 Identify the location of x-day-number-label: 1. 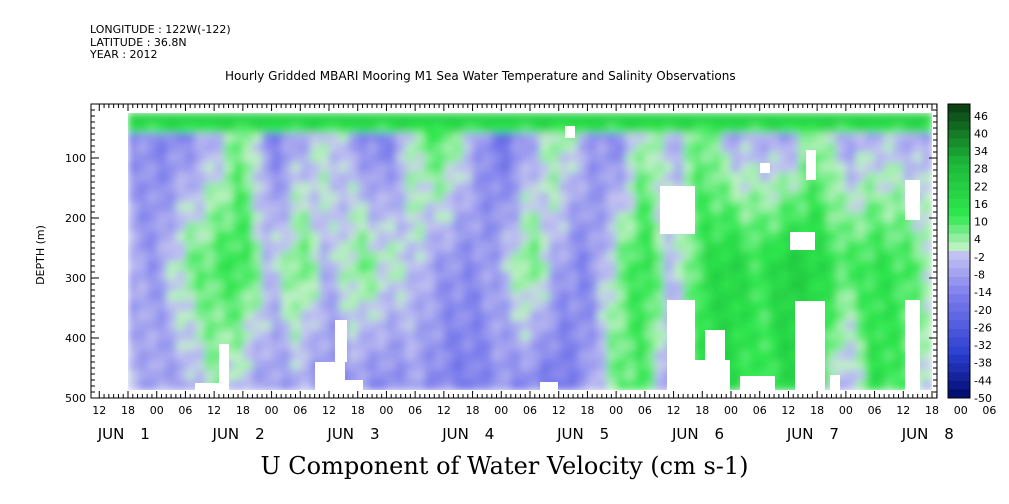
(145, 434).